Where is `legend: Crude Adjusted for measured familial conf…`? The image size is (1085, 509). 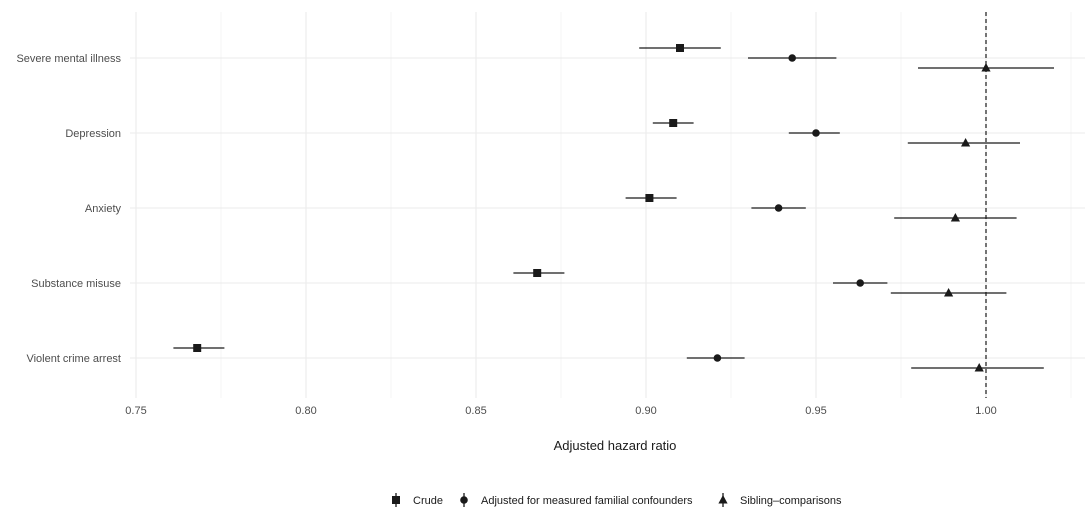 legend: Crude Adjusted for measured familial conf… is located at coordinates (617, 500).